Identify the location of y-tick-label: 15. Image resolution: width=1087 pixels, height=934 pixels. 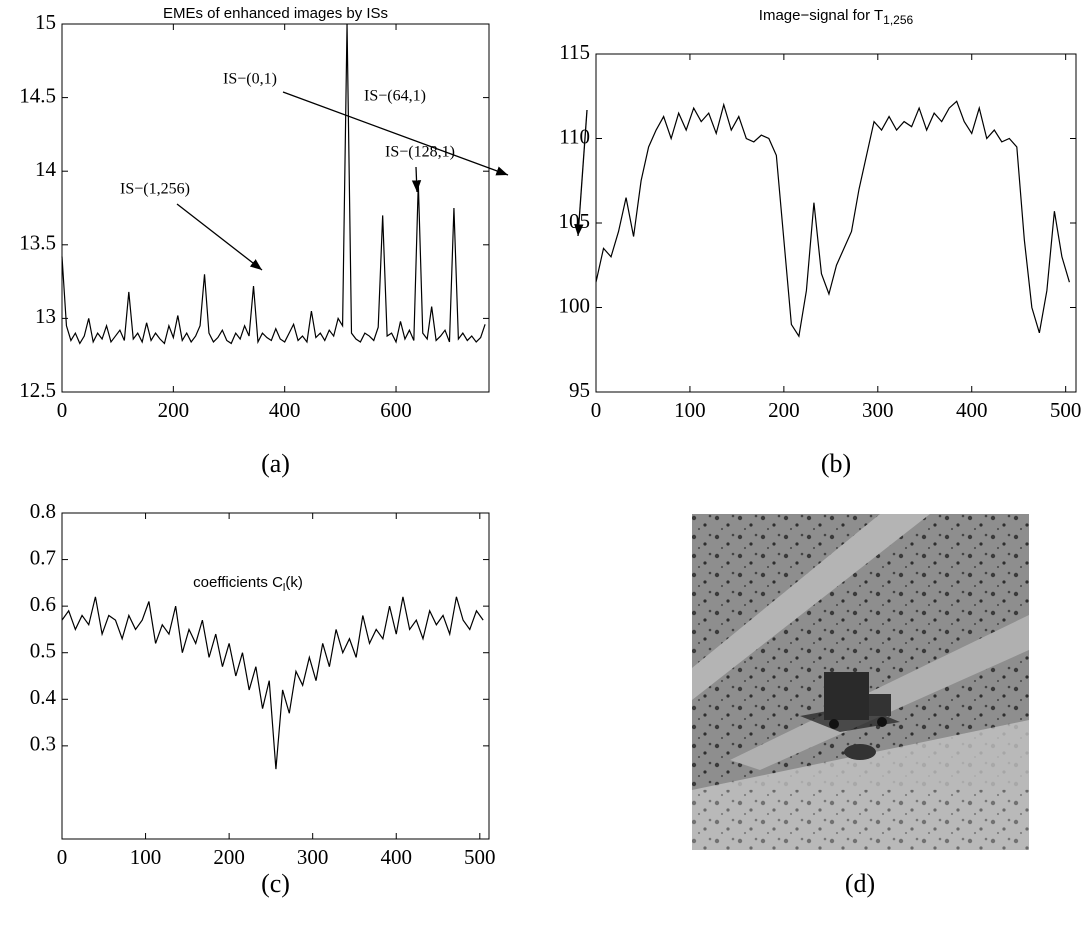
(45, 22).